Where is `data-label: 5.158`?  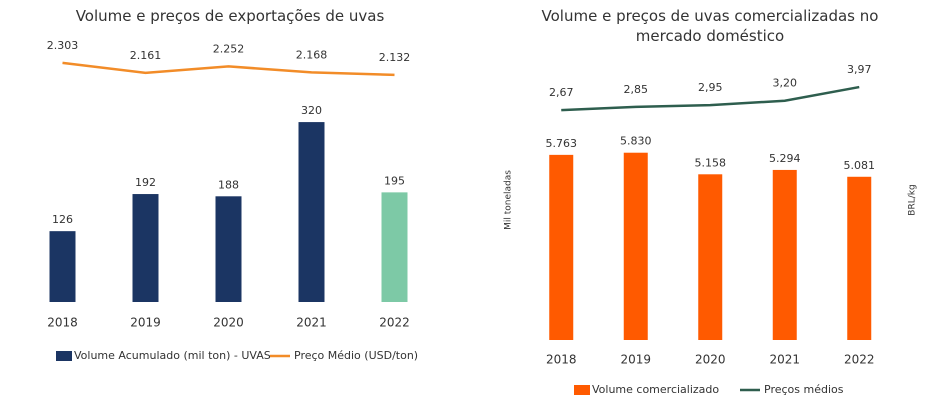 data-label: 5.158 is located at coordinates (711, 162).